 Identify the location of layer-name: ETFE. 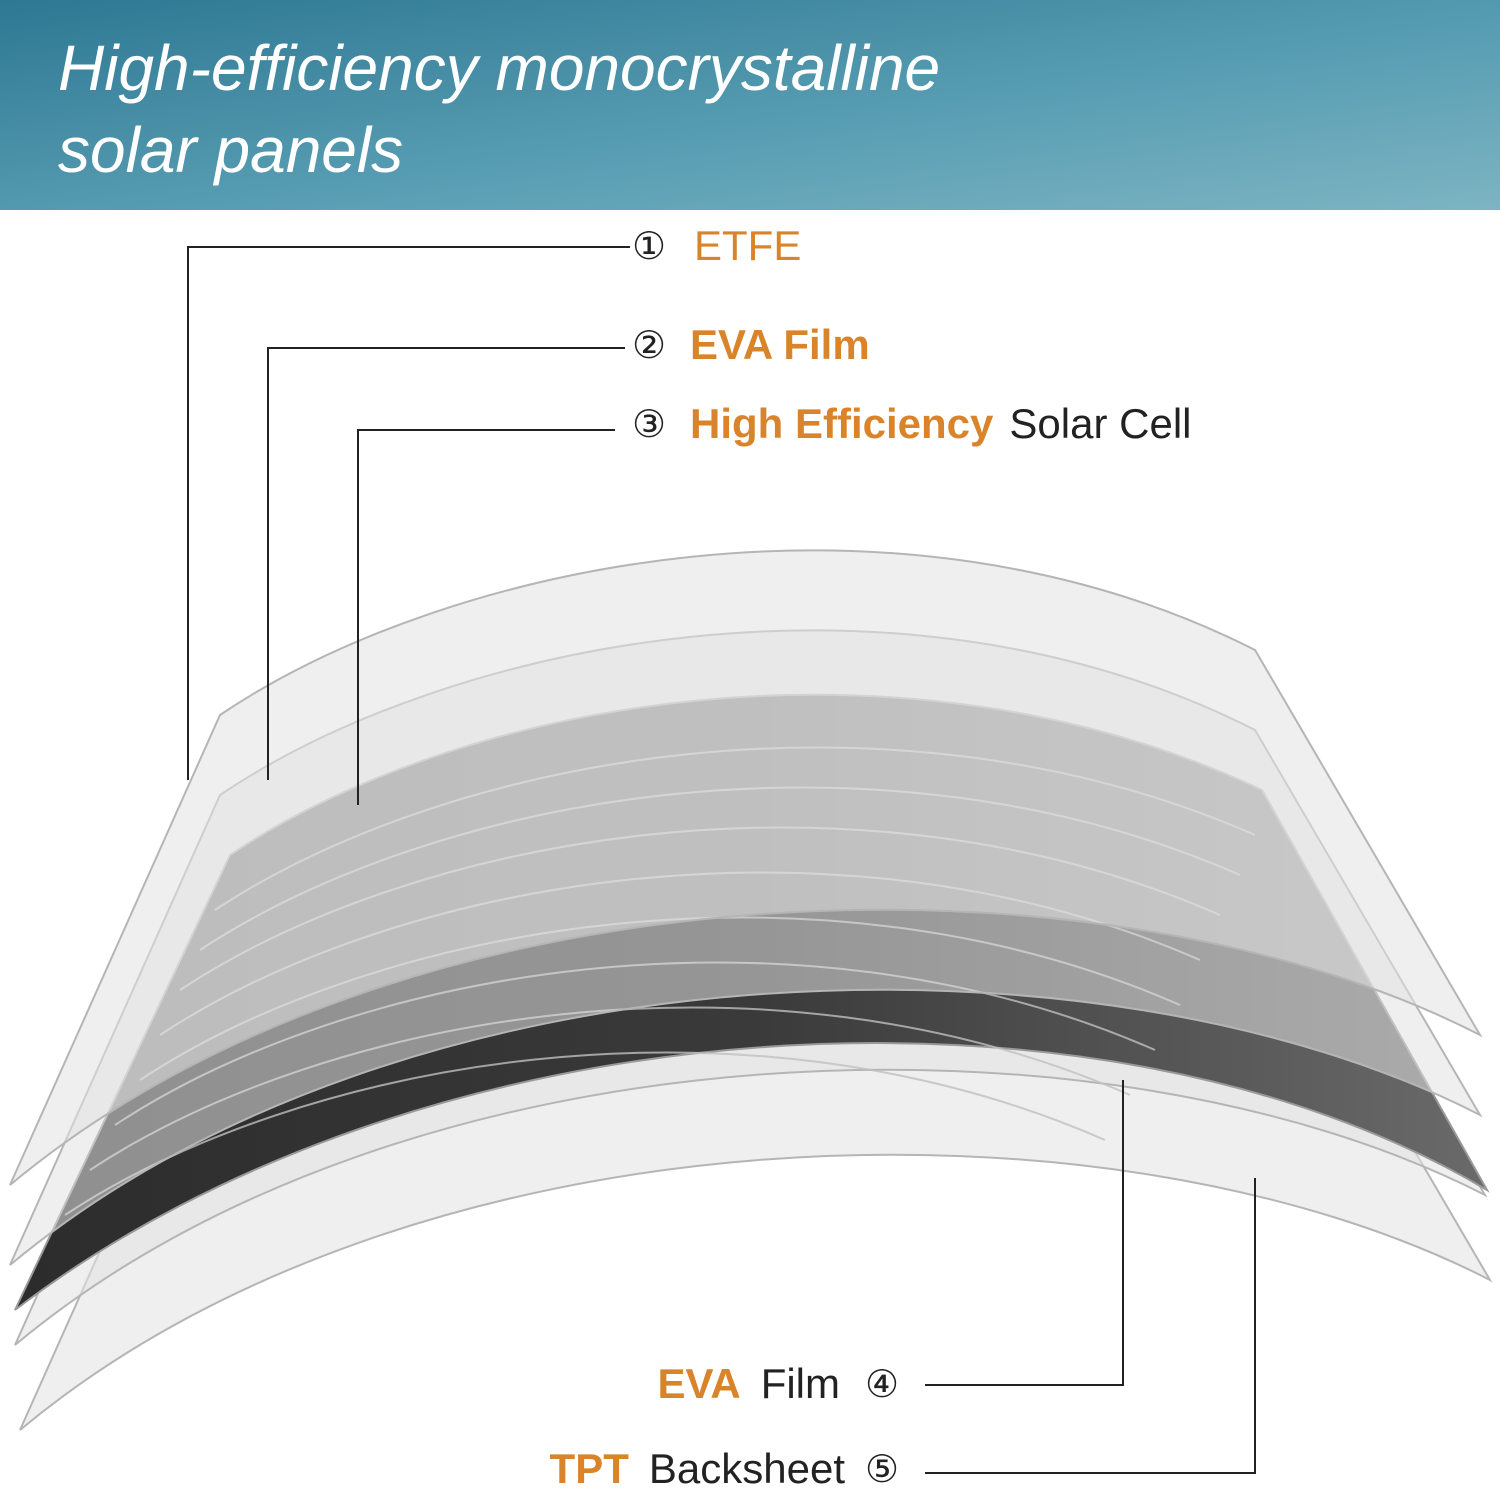
(747, 245).